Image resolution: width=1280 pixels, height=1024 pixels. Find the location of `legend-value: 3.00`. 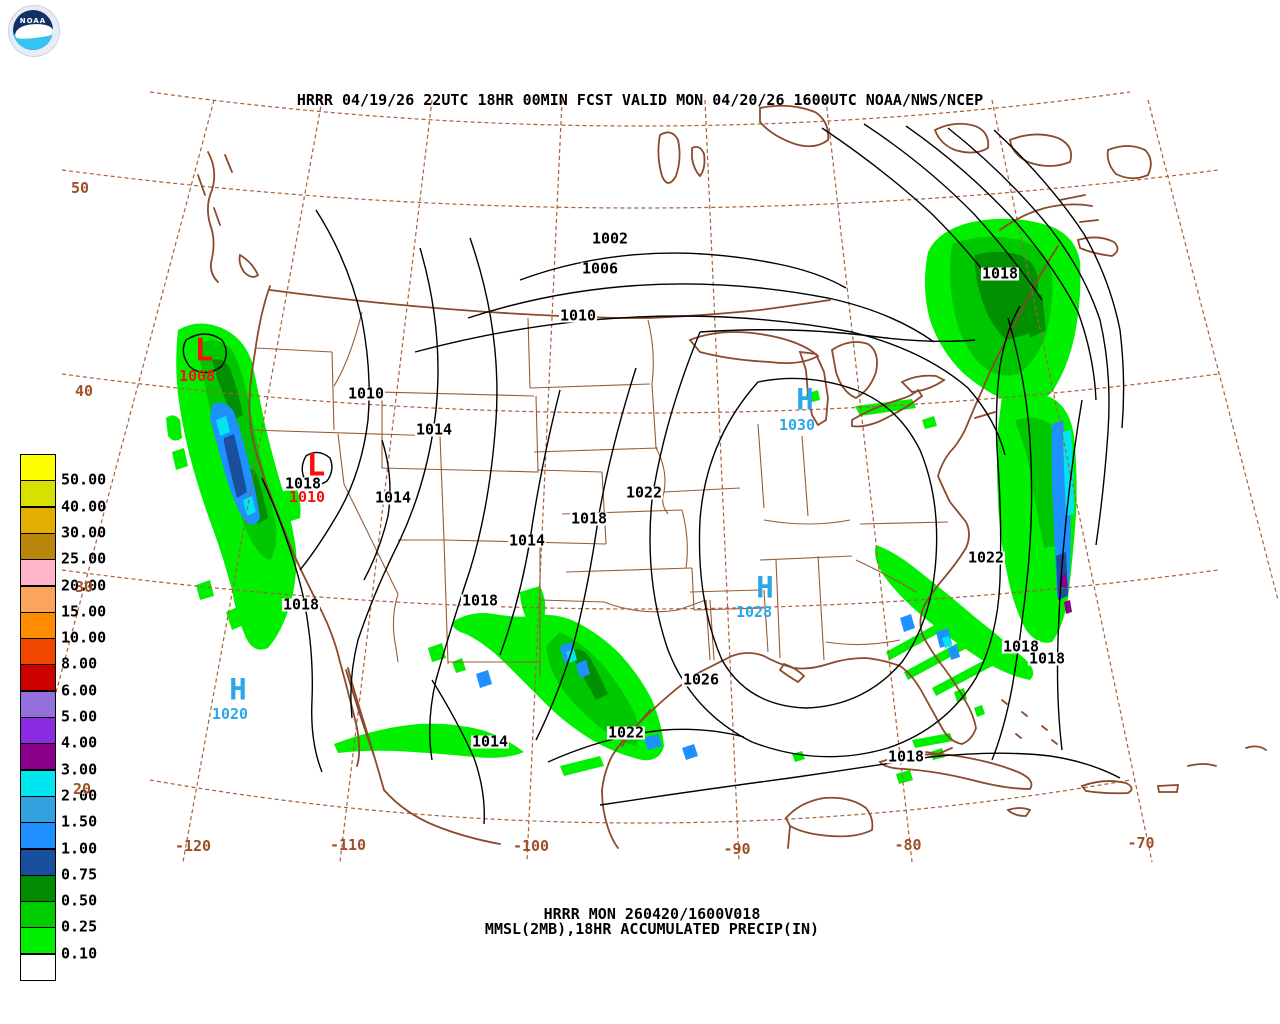

legend-value: 3.00 is located at coordinates (79, 768).